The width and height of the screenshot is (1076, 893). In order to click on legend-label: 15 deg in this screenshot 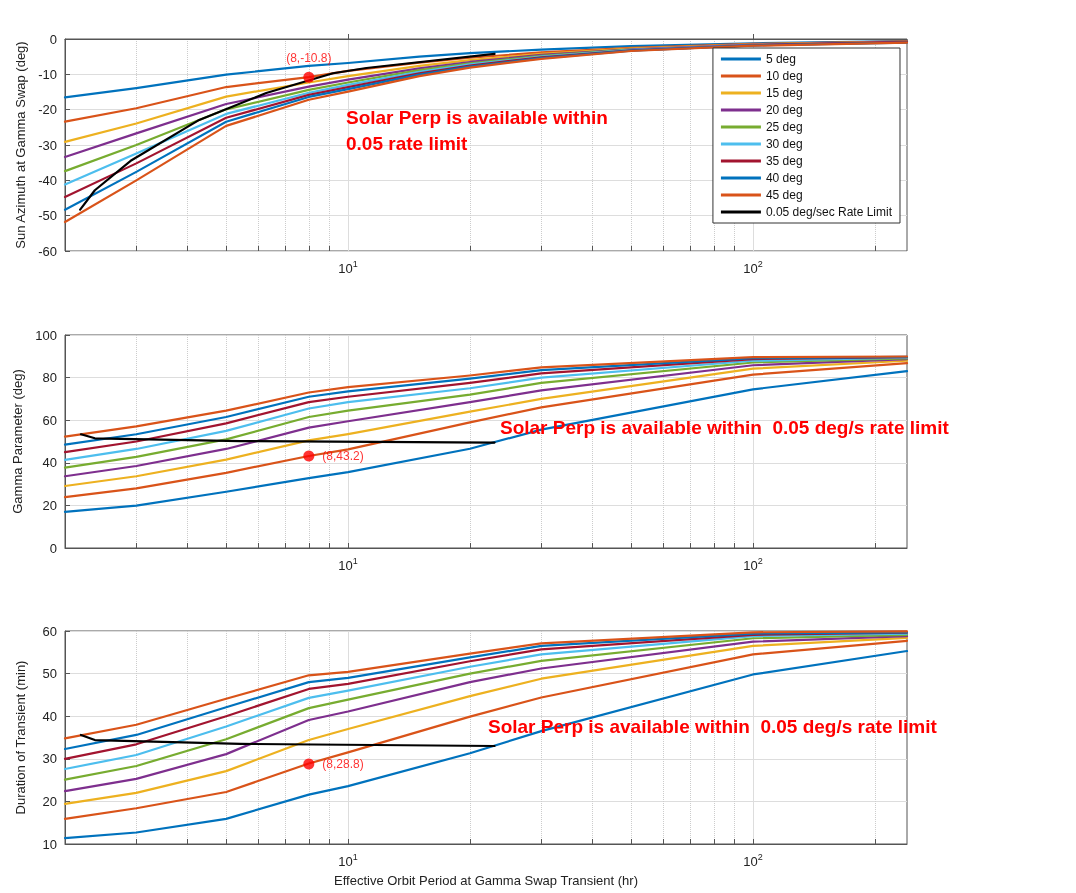, I will do `click(784, 93)`.